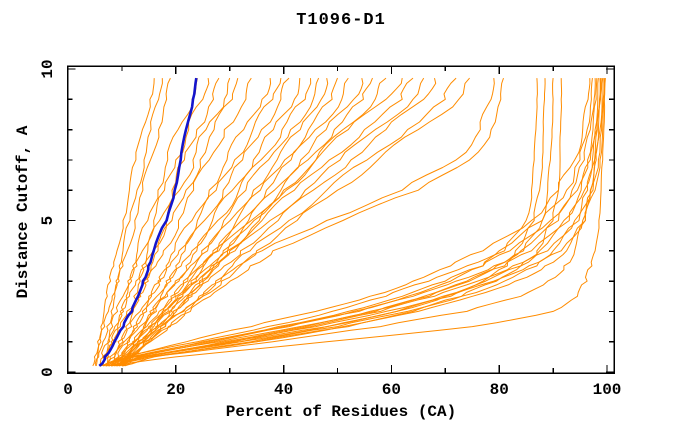 This screenshot has height=440, width=680. I want to click on chart-title: T1096-D1, so click(341, 20).